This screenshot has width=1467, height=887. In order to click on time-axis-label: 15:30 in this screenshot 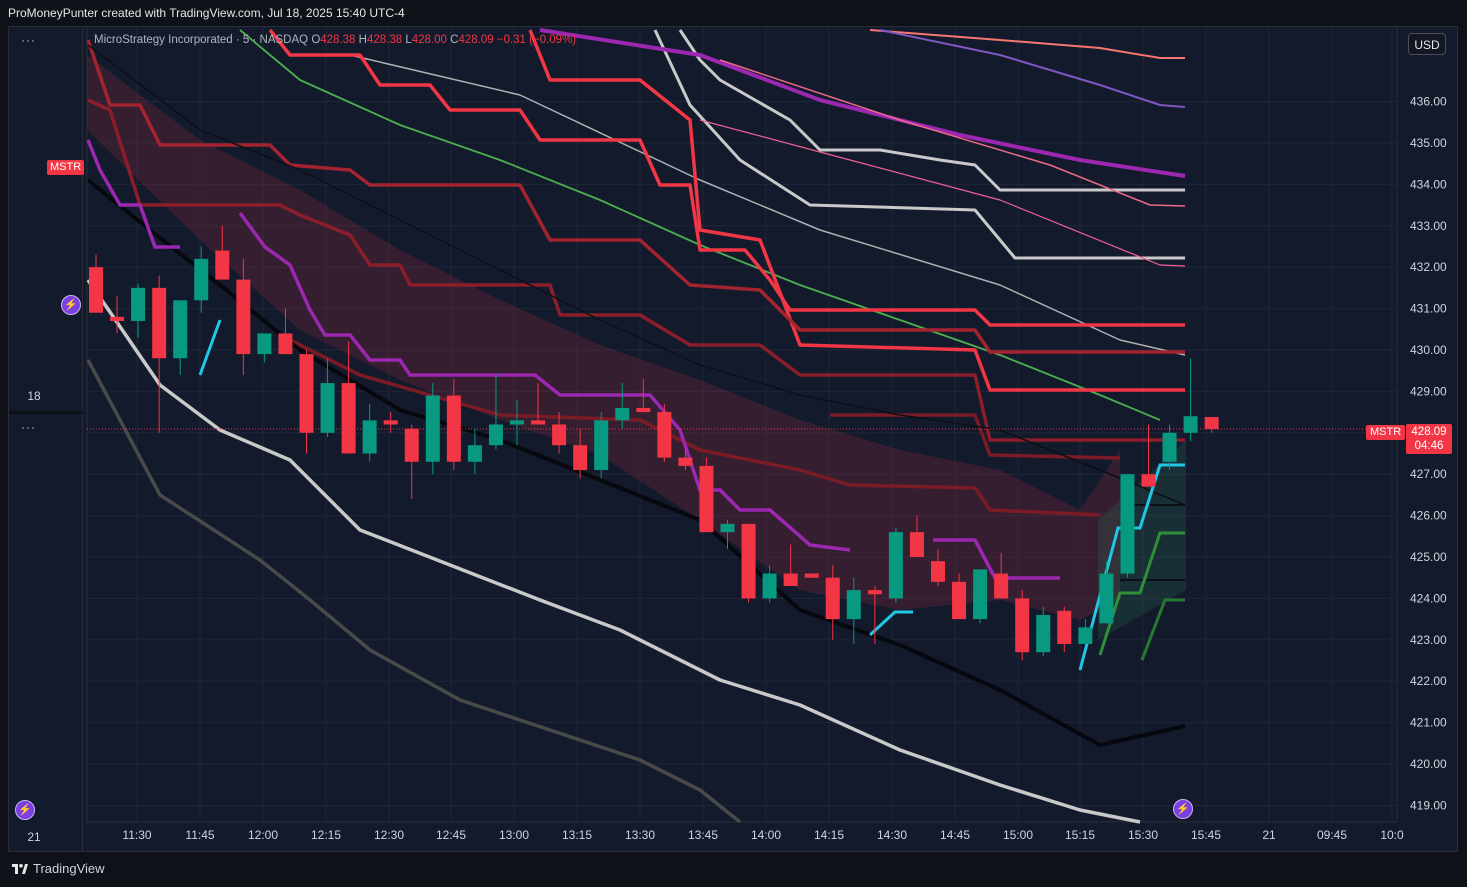, I will do `click(1143, 835)`.